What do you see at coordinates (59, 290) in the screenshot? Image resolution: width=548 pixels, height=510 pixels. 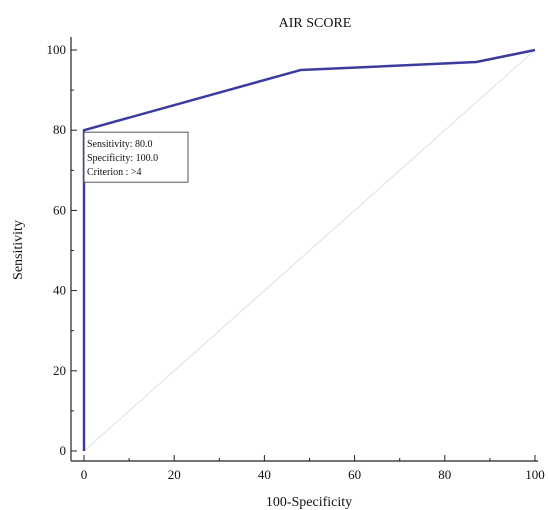 I see `y-tick-label: 40` at bounding box center [59, 290].